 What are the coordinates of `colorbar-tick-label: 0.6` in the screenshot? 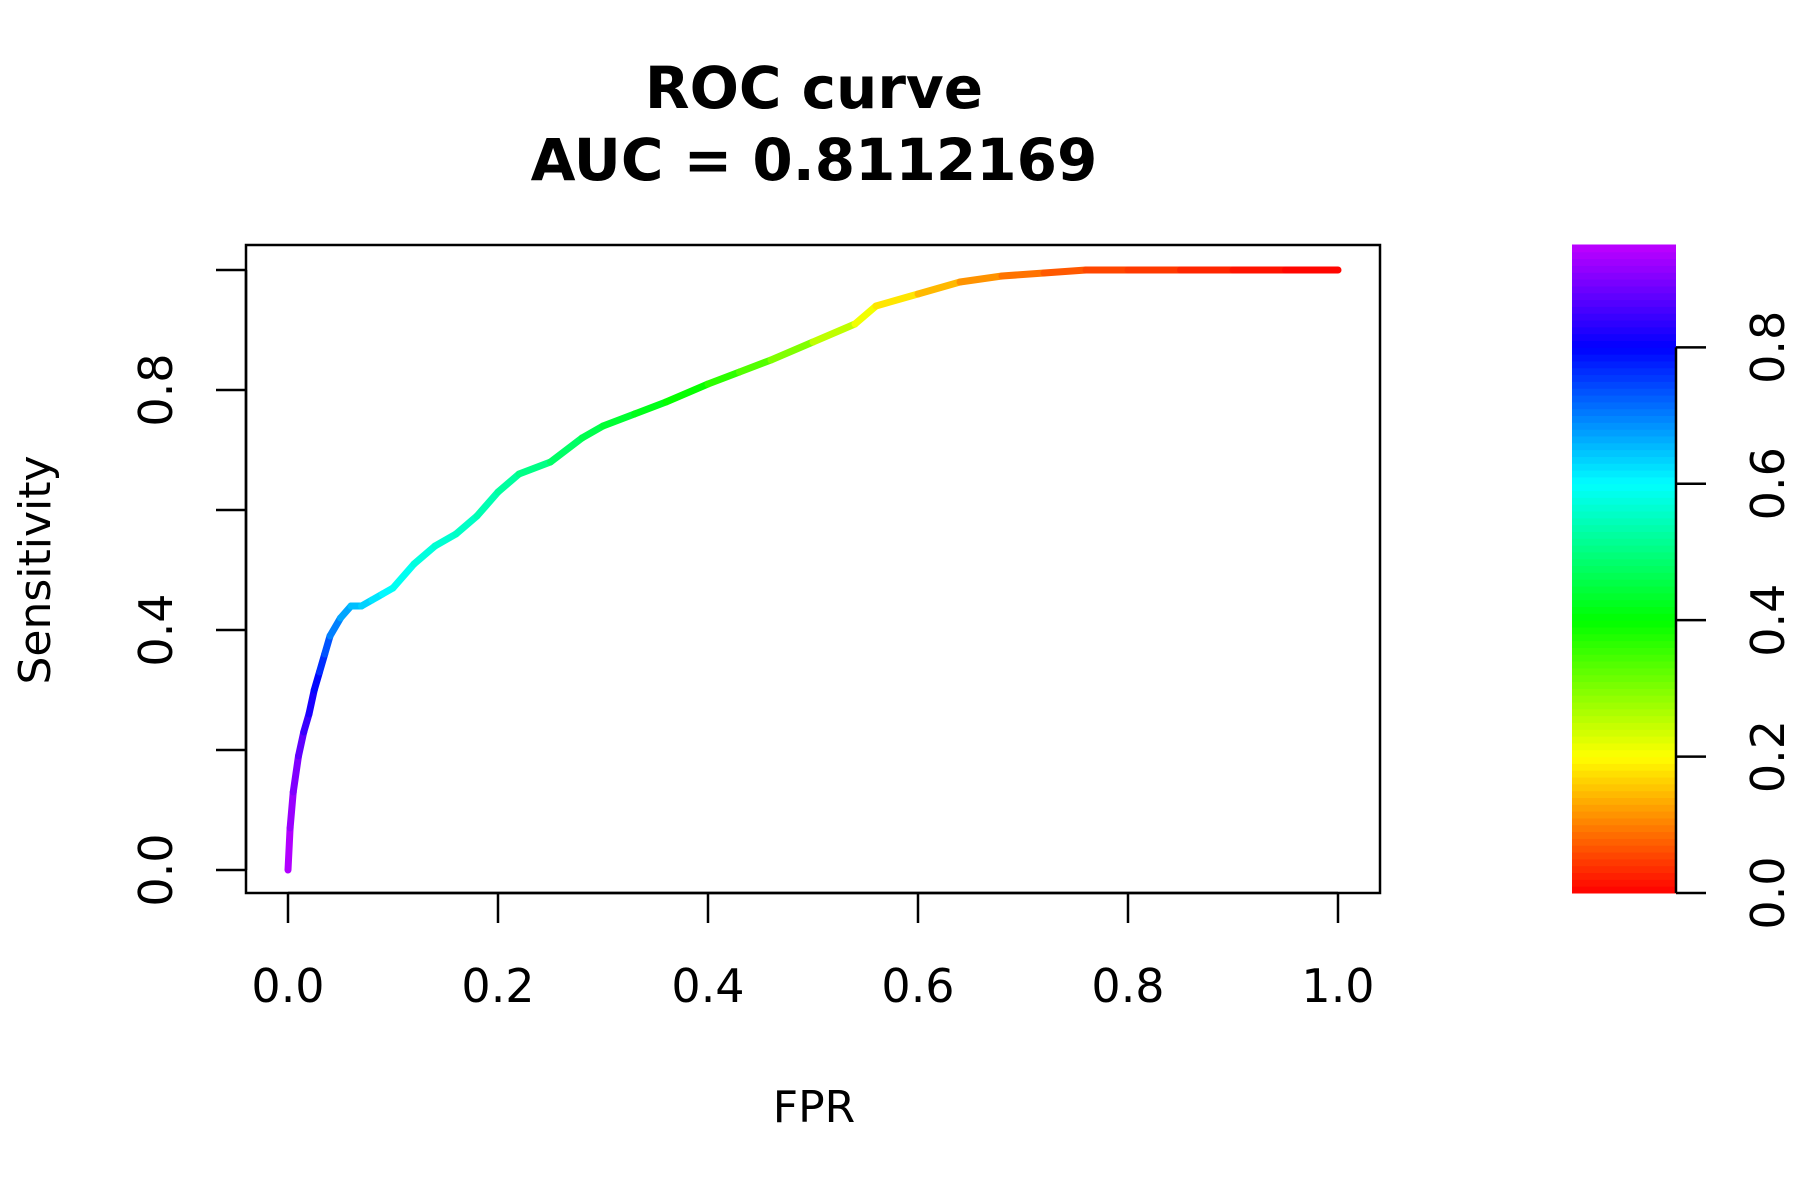 It's located at (1768, 483).